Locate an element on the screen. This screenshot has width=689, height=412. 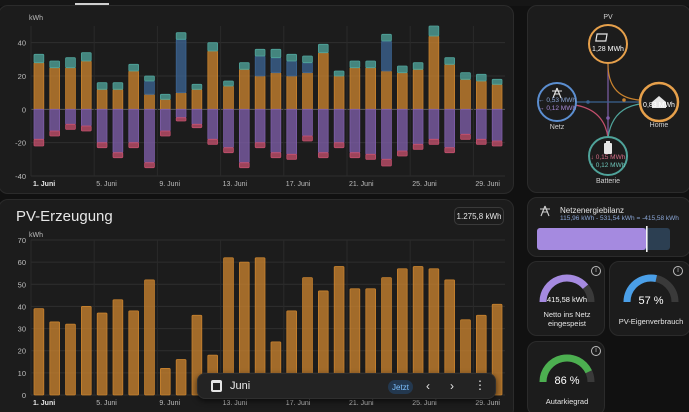
now-button: Jetzt is located at coordinates (400, 387).